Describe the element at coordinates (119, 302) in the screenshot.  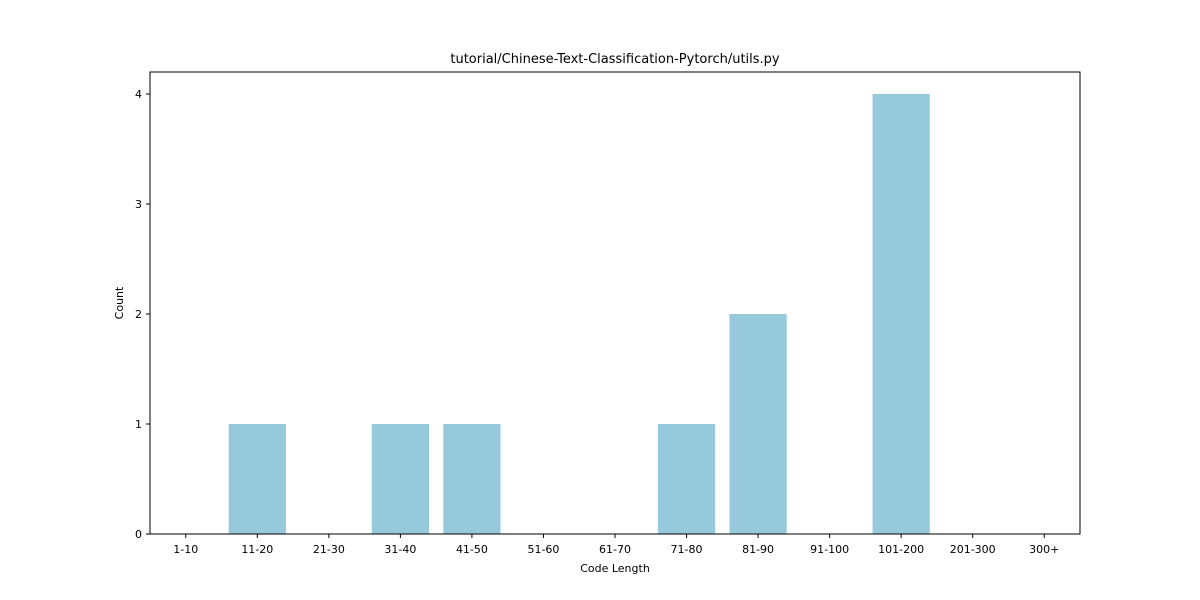
I see `y-axis-label: Count` at that location.